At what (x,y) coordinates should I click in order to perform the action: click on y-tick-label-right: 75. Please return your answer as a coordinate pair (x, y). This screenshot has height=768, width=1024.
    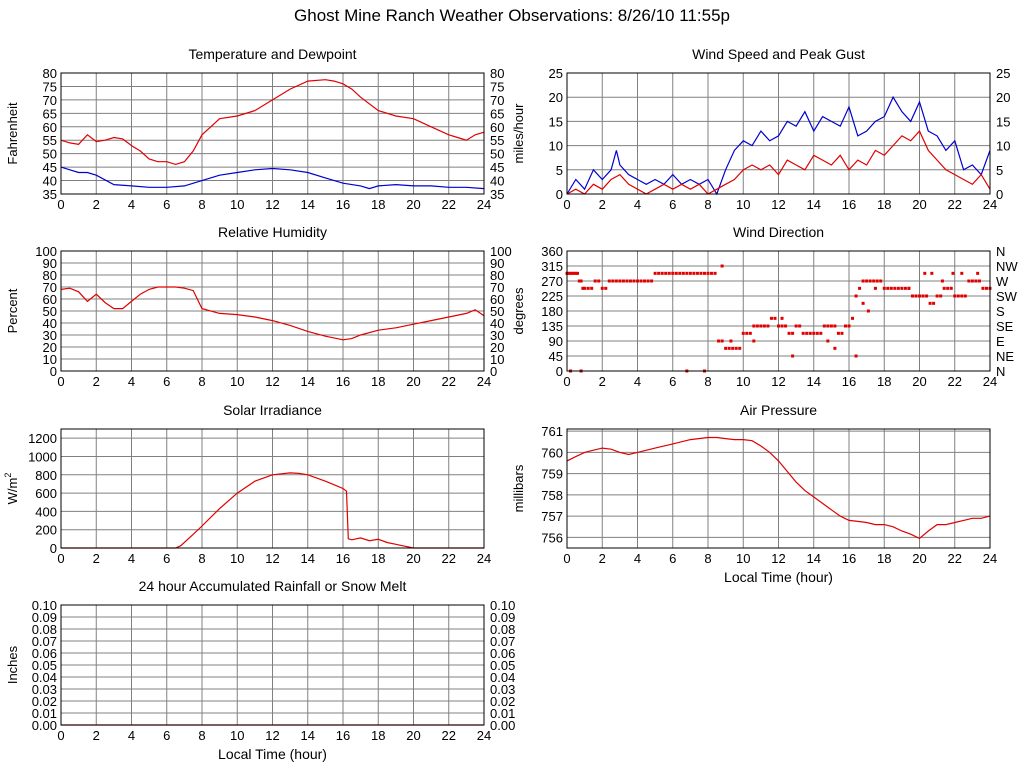
    Looking at the image, I should click on (497, 86).